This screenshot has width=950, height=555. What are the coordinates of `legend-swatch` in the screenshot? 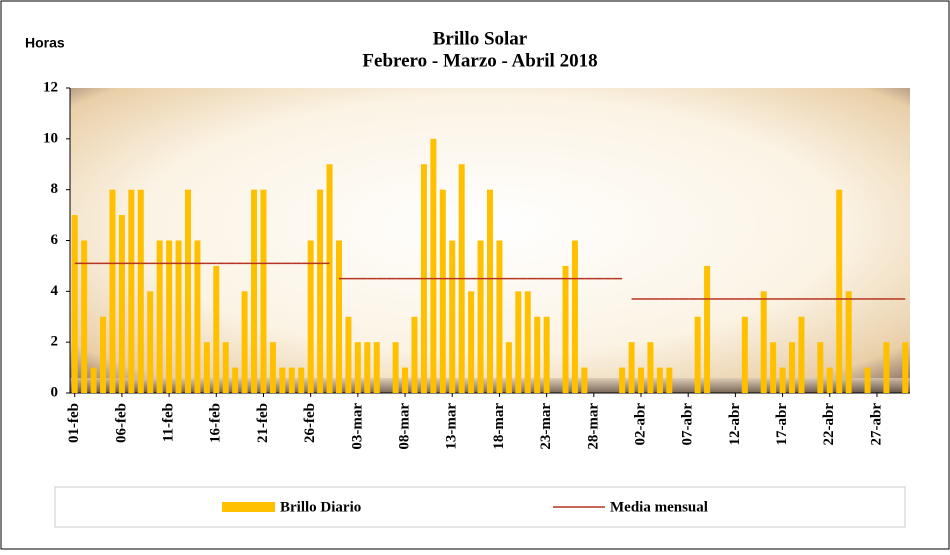 It's located at (248, 507).